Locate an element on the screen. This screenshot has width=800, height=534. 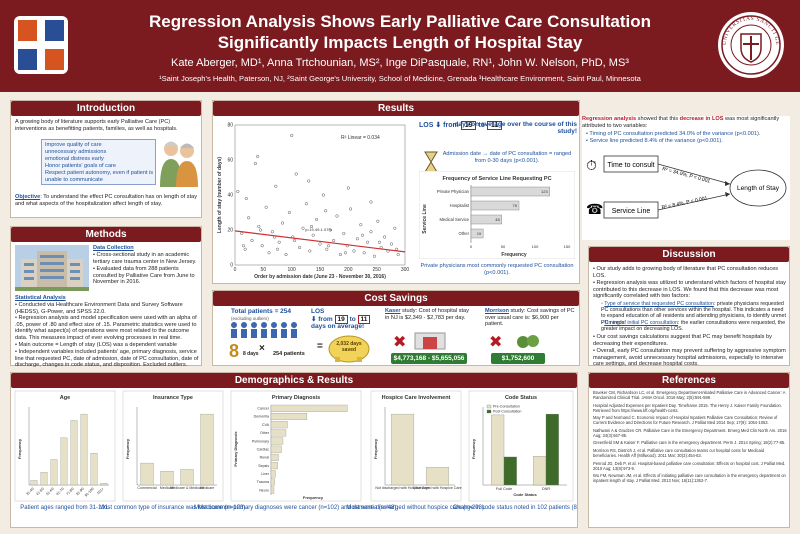
scatter-x-tick: 300 is located at coordinates (405, 270).